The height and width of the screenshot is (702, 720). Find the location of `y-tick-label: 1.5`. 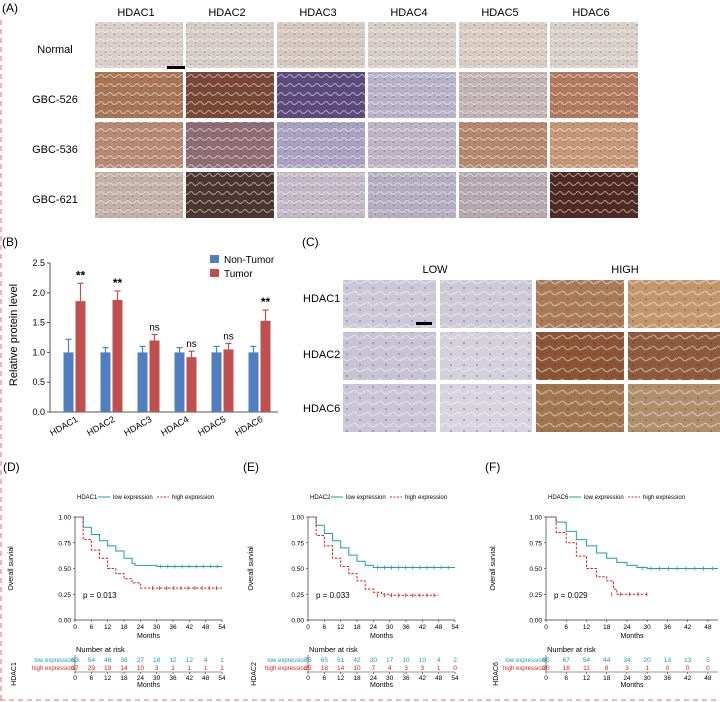

y-tick-label: 1.5 is located at coordinates (38, 323).